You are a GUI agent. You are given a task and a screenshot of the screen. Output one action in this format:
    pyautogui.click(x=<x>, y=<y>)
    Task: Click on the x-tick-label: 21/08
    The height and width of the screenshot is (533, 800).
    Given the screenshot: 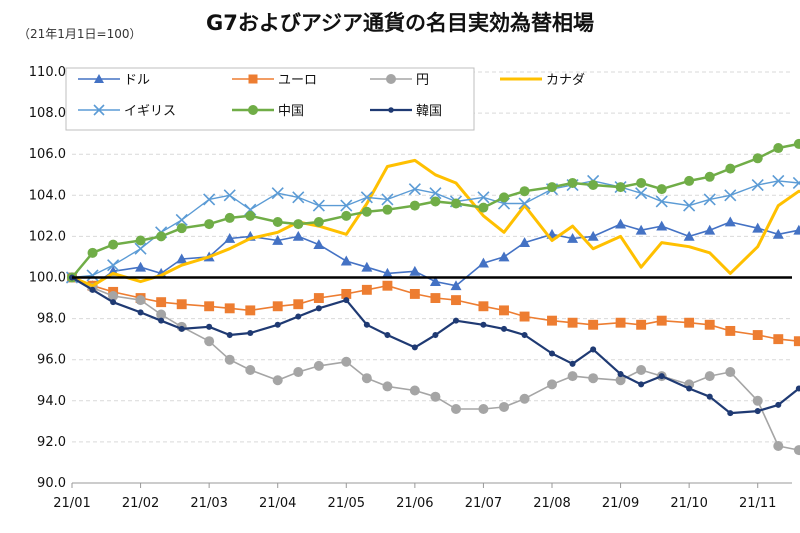 What is the action you would take?
    pyautogui.click(x=551, y=503)
    